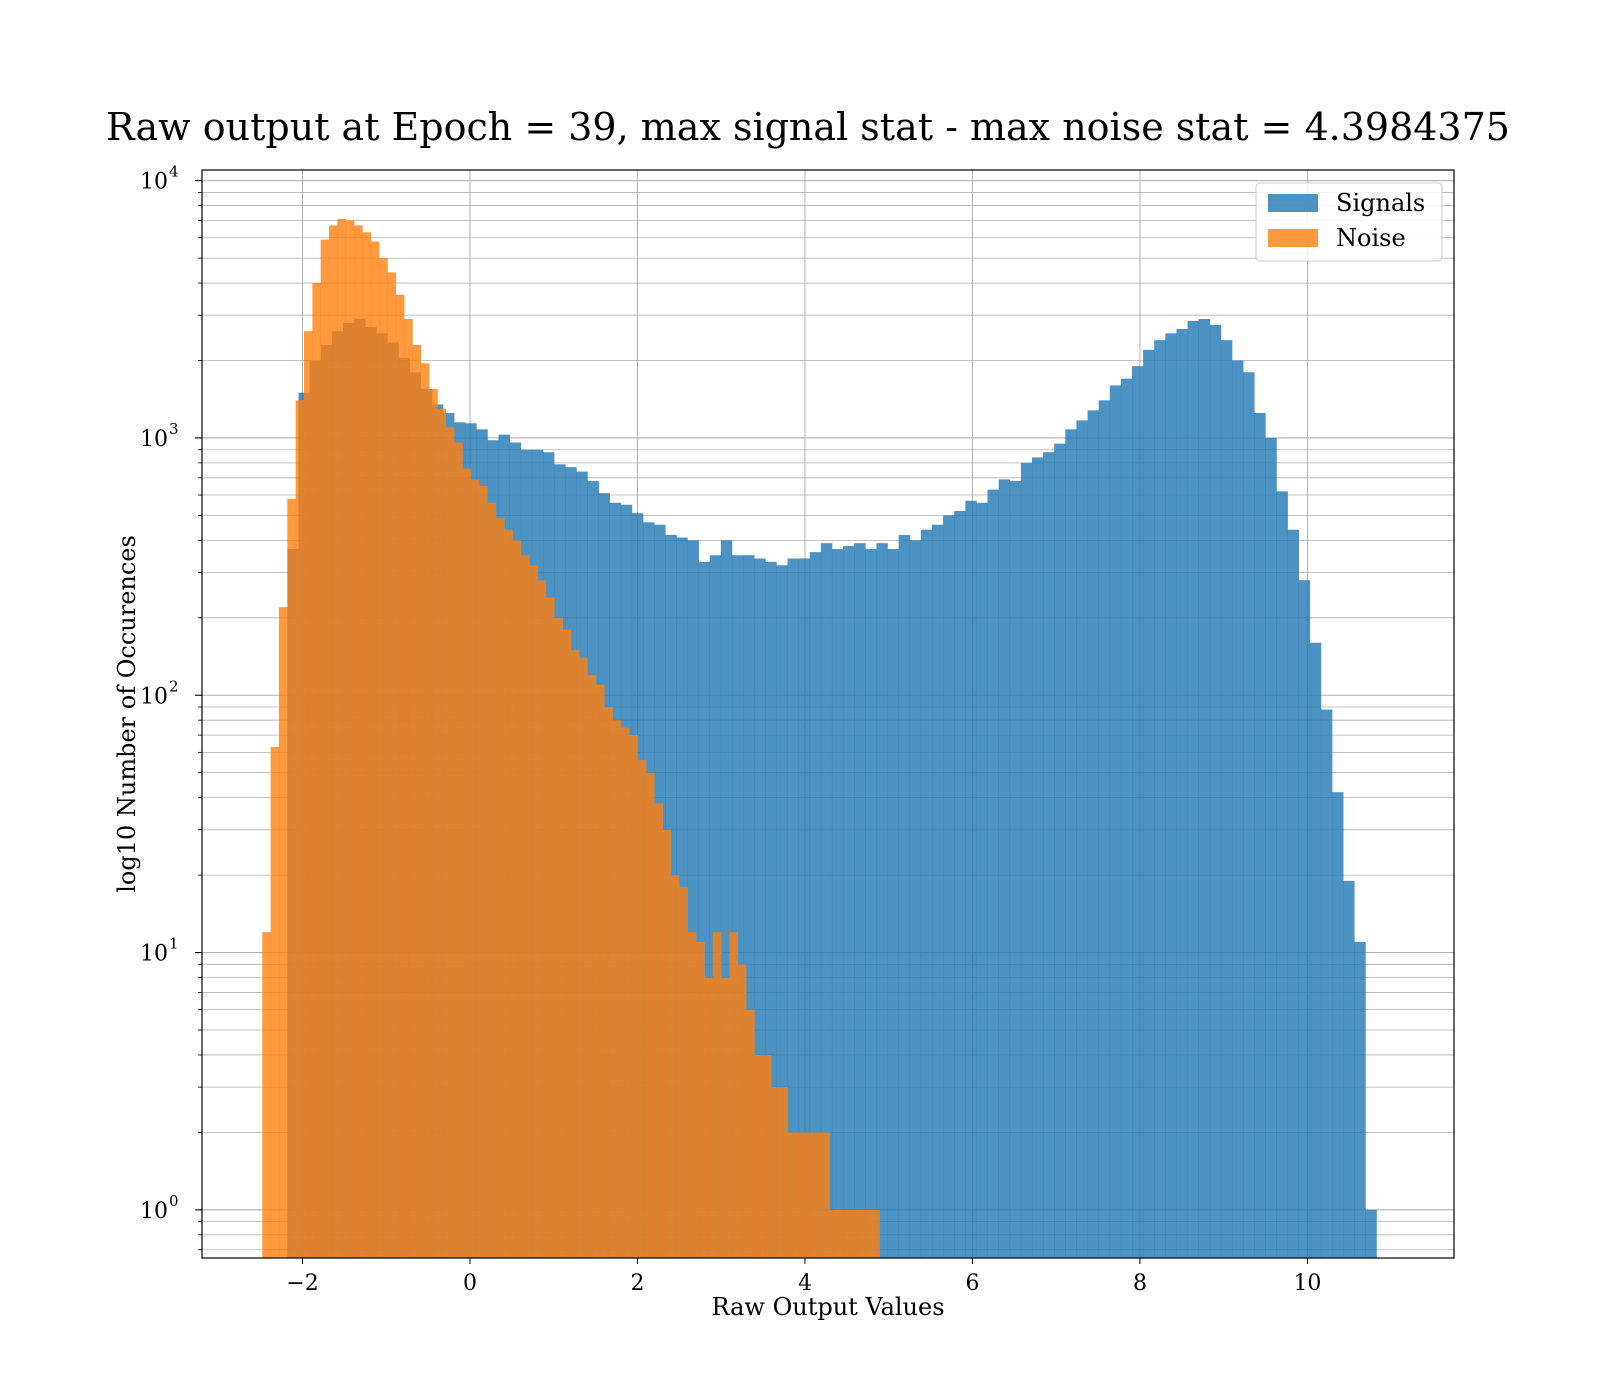 Image resolution: width=1600 pixels, height=1400 pixels. What do you see at coordinates (1371, 238) in the screenshot?
I see `legend-label-noise: Noise` at bounding box center [1371, 238].